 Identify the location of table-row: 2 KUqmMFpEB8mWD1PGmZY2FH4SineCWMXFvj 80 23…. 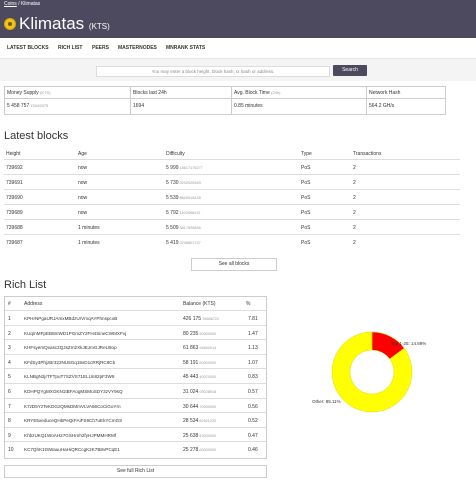
(135, 332).